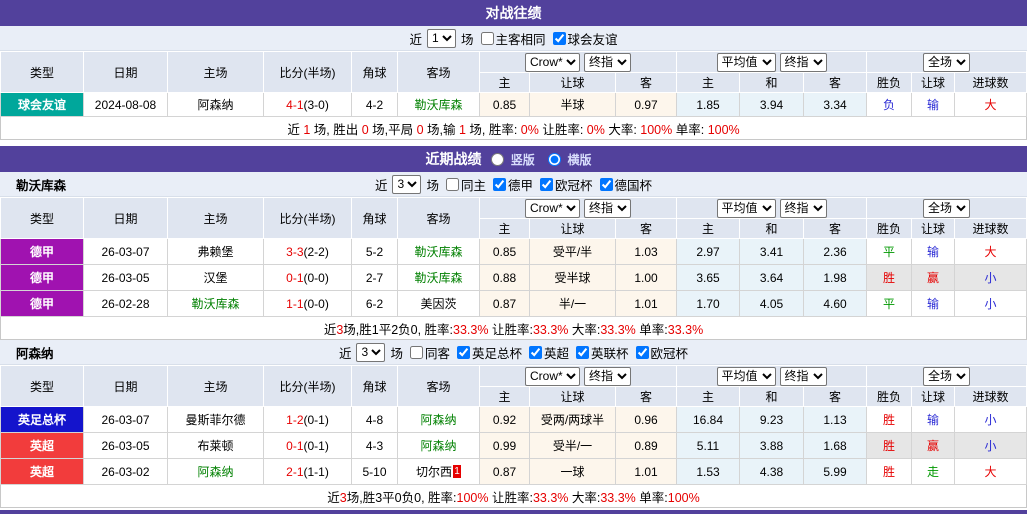  What do you see at coordinates (511, 184) in the screenshot?
I see `bundesliga-filter: 德甲` at bounding box center [511, 184].